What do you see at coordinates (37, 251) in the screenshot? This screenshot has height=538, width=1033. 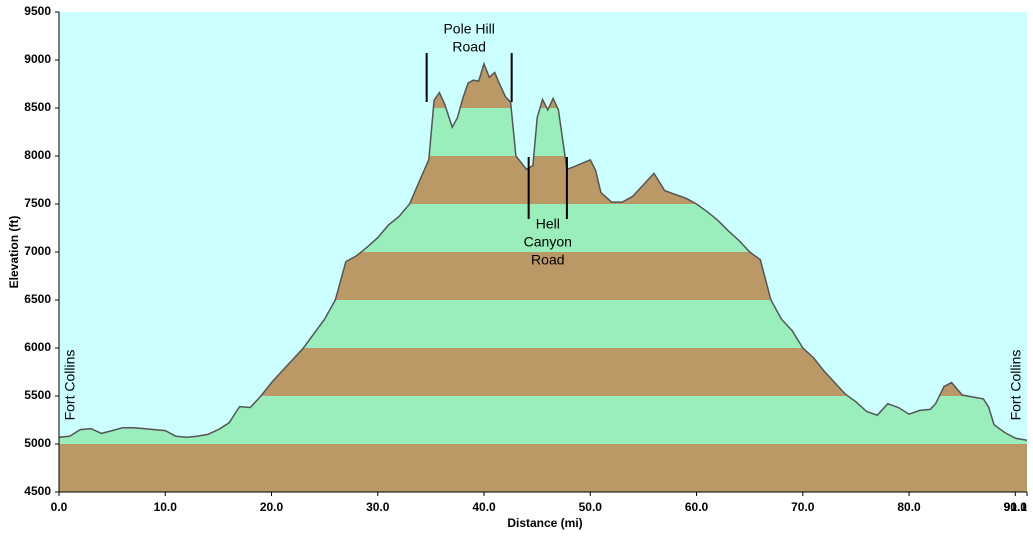 I see `y-tick-label: 7000` at bounding box center [37, 251].